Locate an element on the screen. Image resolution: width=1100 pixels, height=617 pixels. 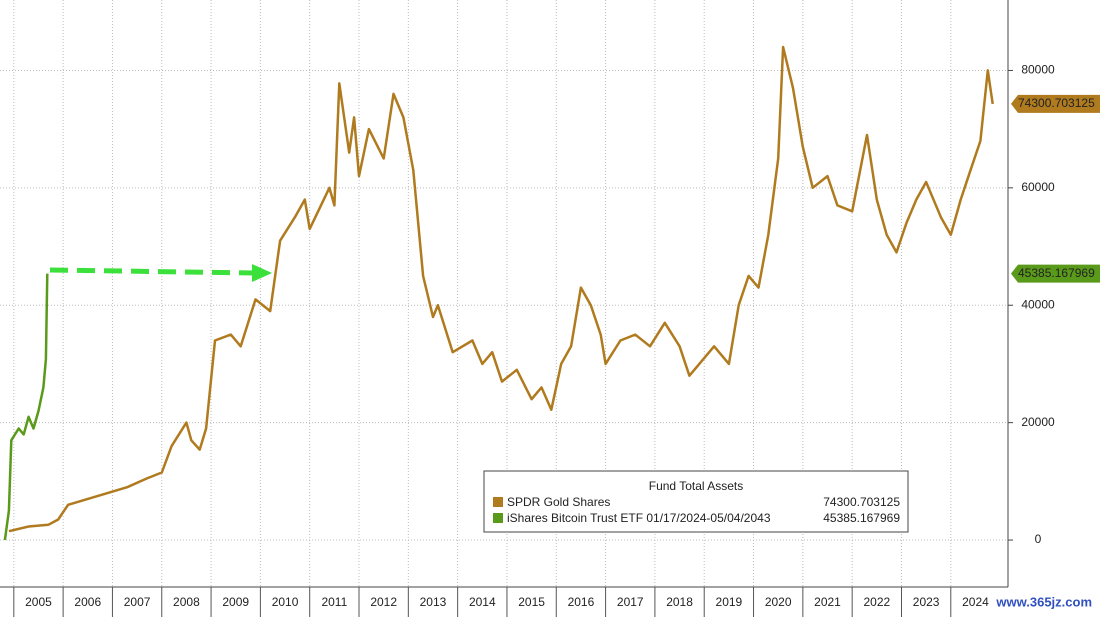
watermark: www.365jz.com is located at coordinates (1043, 601).